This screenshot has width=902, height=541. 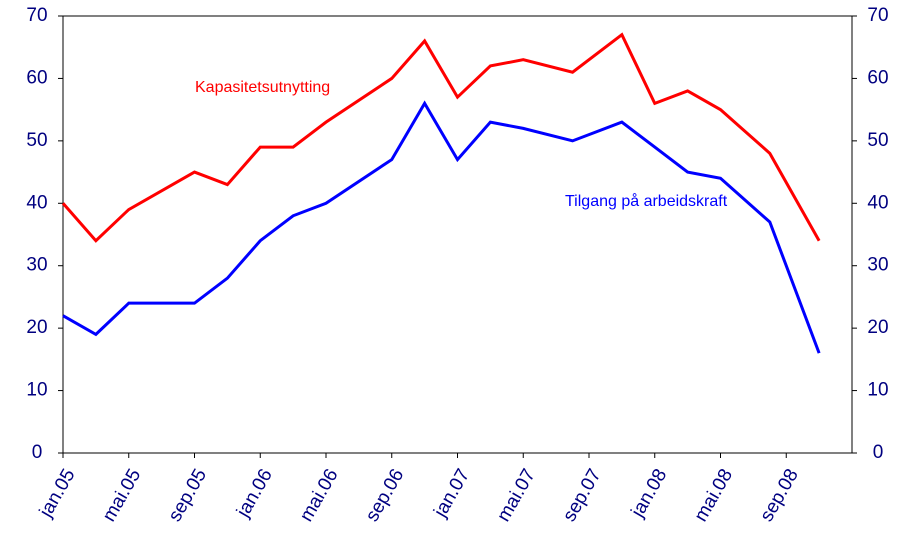 I want to click on y-tick-label: 70, so click(x=36, y=15).